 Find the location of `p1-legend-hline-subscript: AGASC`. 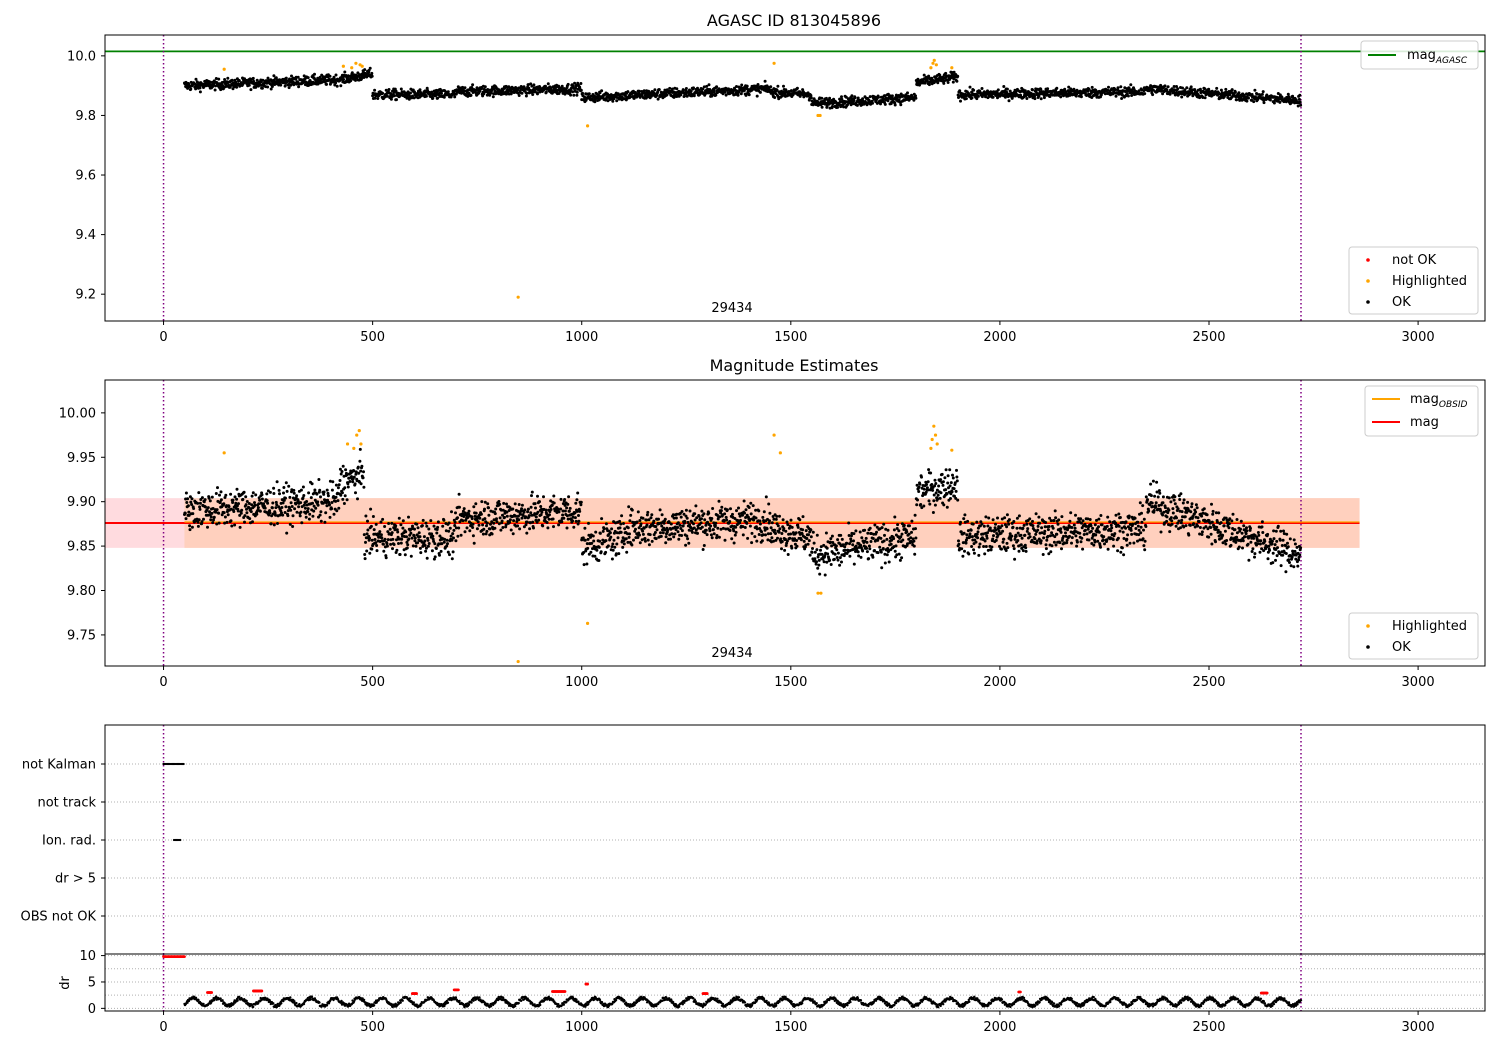

p1-legend-hline-subscript: AGASC is located at coordinates (1451, 61).